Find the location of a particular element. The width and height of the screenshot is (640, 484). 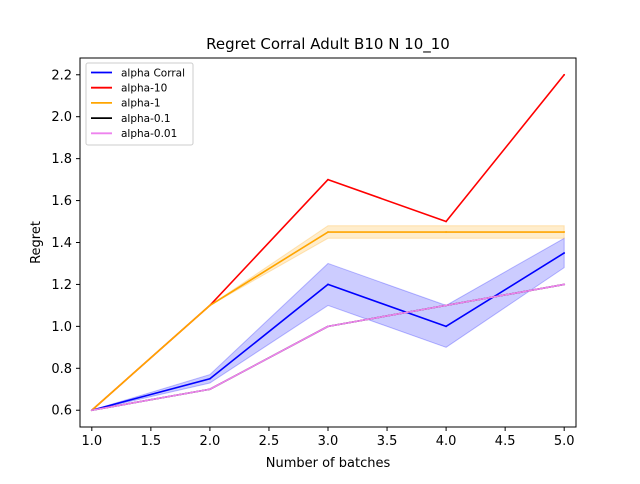

legend-label-alpha-1: alpha-1 is located at coordinates (141, 104).